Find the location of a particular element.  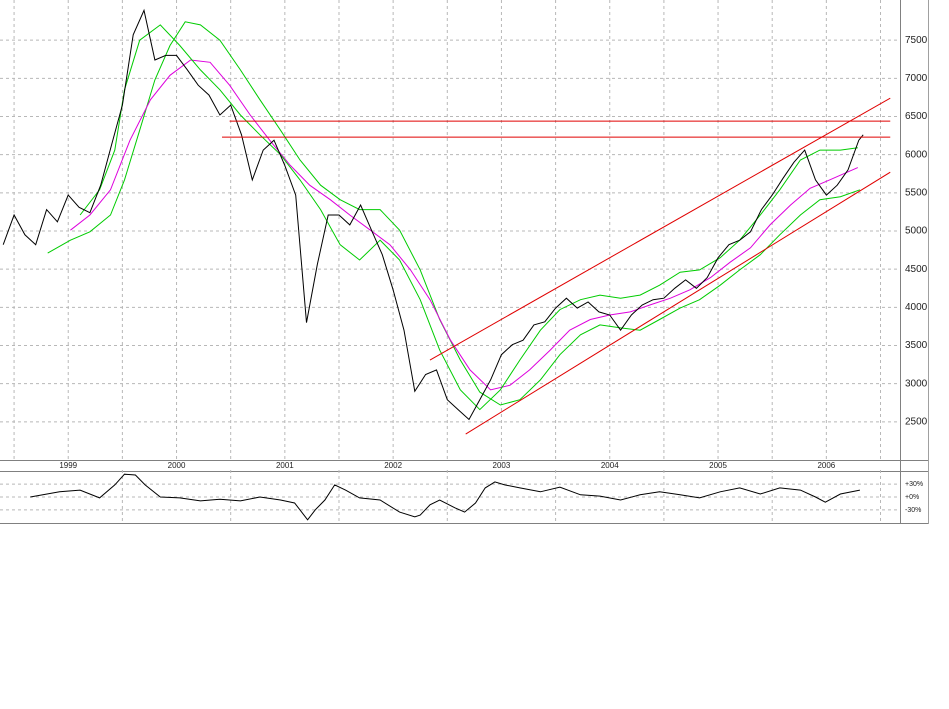

x-tick-label: 2004 is located at coordinates (610, 465).